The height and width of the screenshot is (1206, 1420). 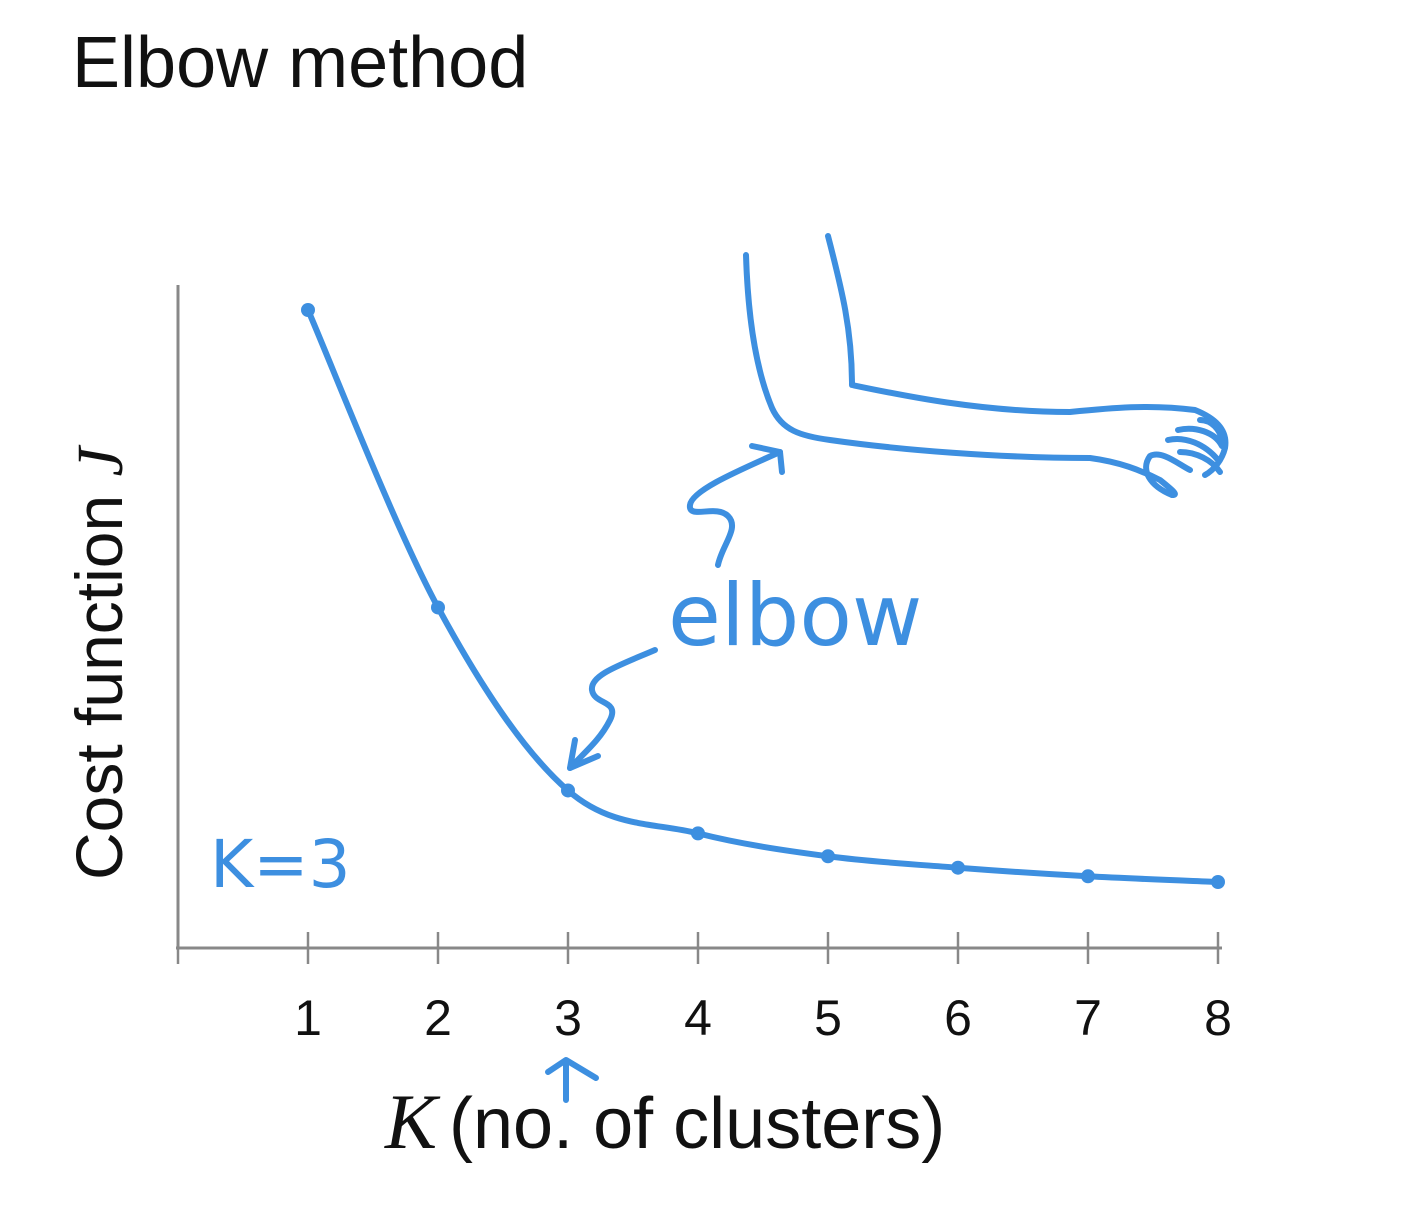 I want to click on data-point-k7, so click(x=1088, y=876).